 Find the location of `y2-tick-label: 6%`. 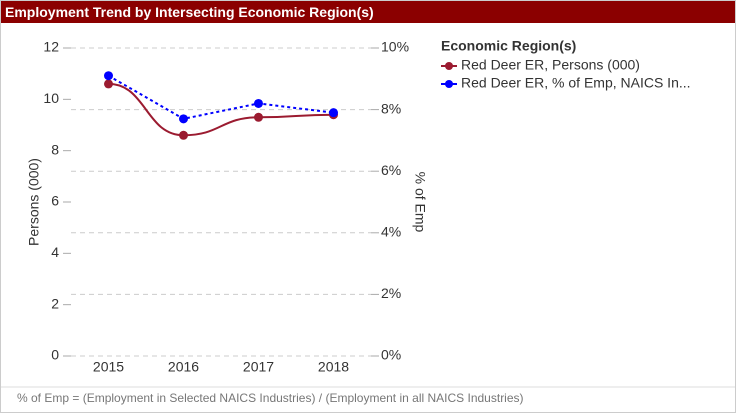

y2-tick-label: 6% is located at coordinates (391, 170).